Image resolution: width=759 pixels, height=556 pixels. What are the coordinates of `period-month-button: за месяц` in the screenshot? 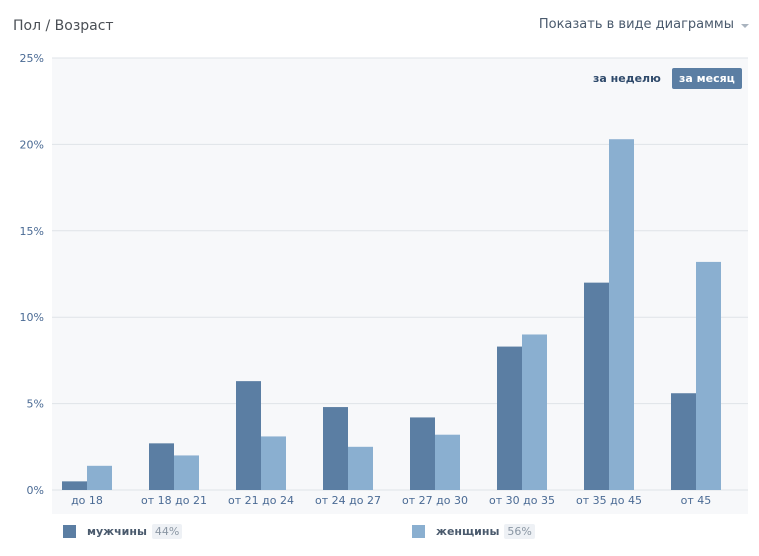 It's located at (707, 78).